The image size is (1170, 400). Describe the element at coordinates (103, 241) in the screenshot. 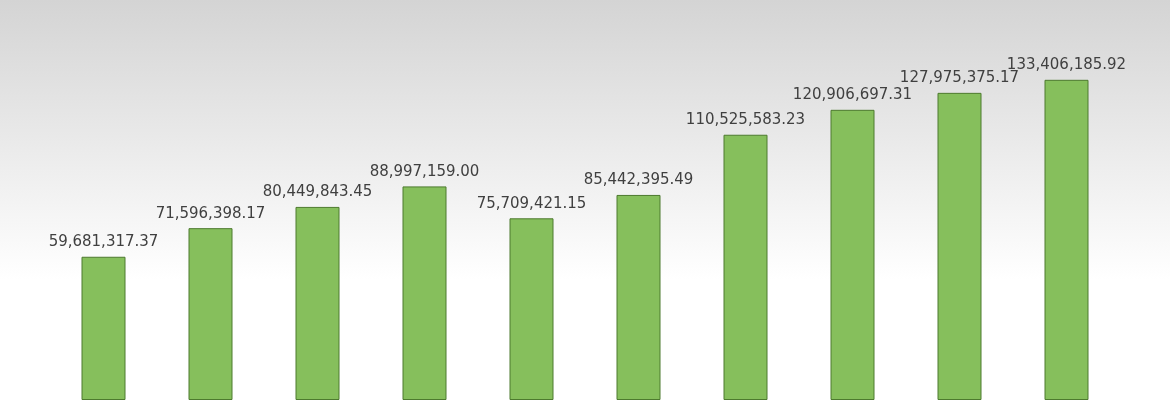

I see `data-label: 59,681,317.37` at that location.